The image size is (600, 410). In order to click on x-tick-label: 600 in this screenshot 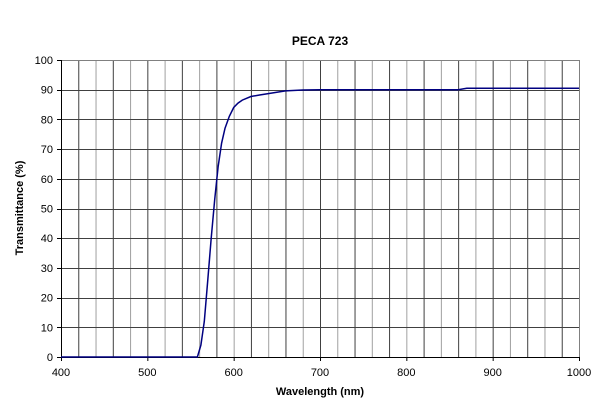, I will do `click(233, 373)`.